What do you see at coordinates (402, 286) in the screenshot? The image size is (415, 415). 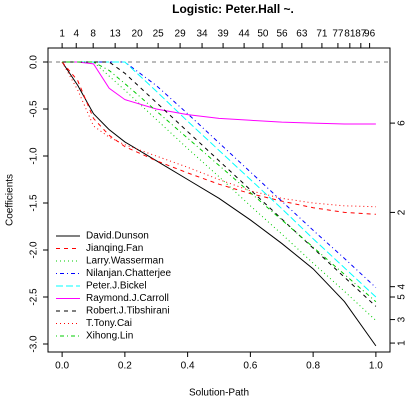 I see `right-tick-label: 4` at bounding box center [402, 286].